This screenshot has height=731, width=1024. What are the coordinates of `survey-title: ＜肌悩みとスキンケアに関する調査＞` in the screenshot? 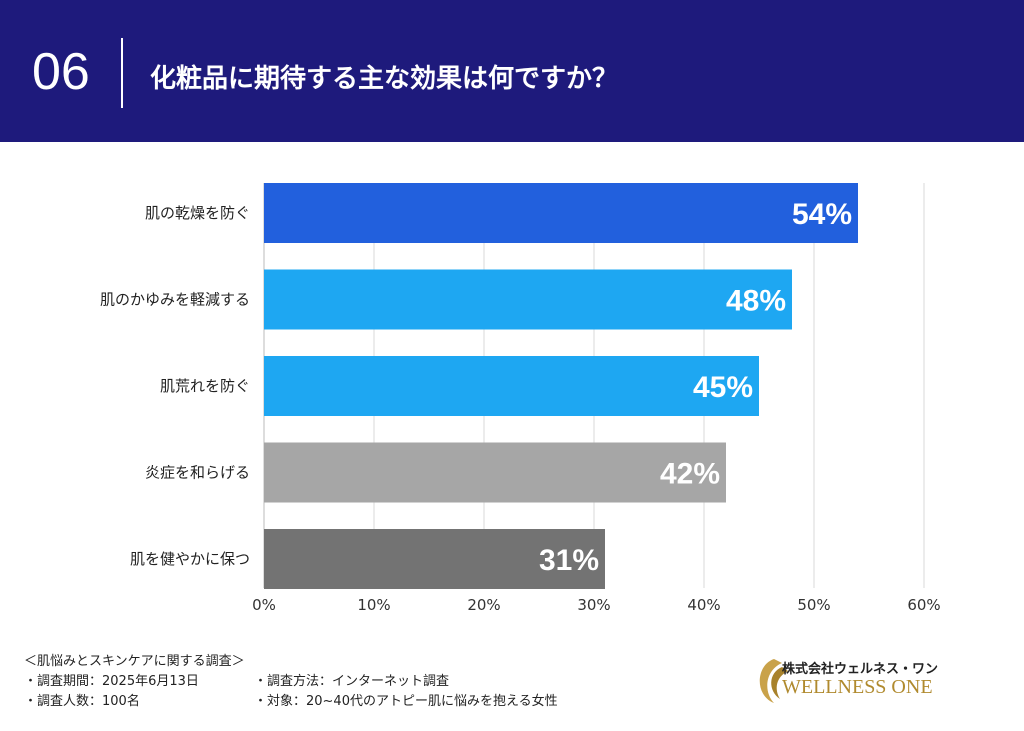 It's located at (134, 661).